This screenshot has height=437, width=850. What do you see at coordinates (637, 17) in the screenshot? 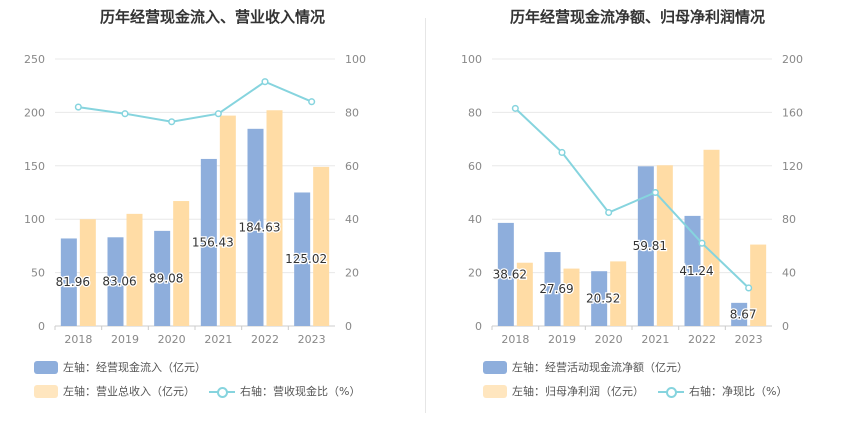
I see `chart-title: 历年经营现金流净额、归母净利润情况` at bounding box center [637, 17].